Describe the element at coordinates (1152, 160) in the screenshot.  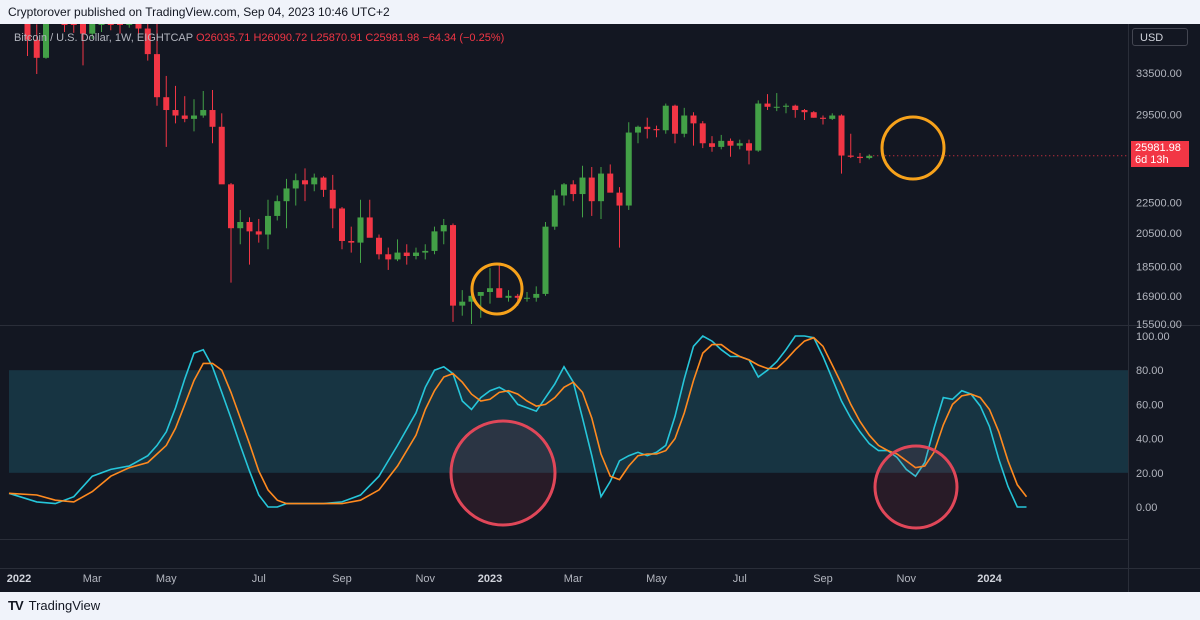
I see `last-price-countdown: 6d 13h` at that location.